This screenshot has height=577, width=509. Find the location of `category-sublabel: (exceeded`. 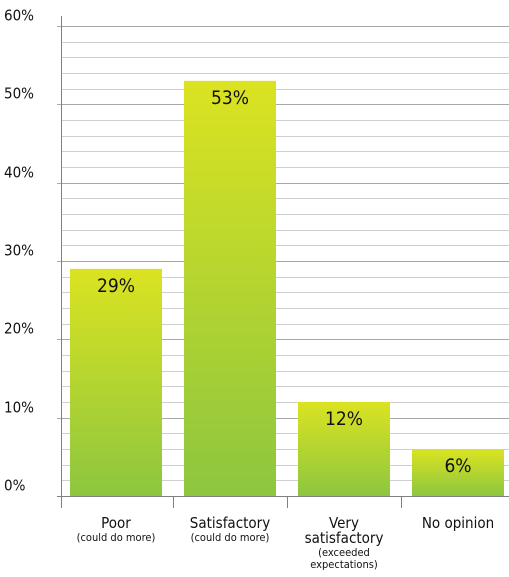

category-sublabel: (exceeded is located at coordinates (344, 552).